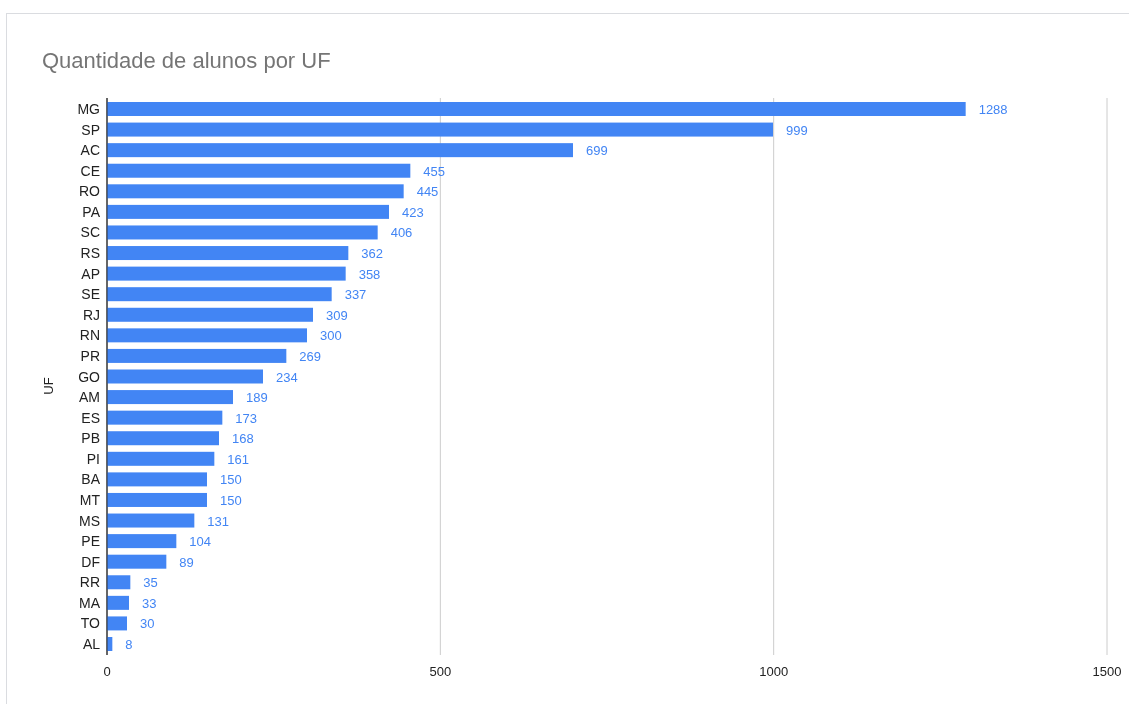  I want to click on data-label: 35, so click(150, 583).